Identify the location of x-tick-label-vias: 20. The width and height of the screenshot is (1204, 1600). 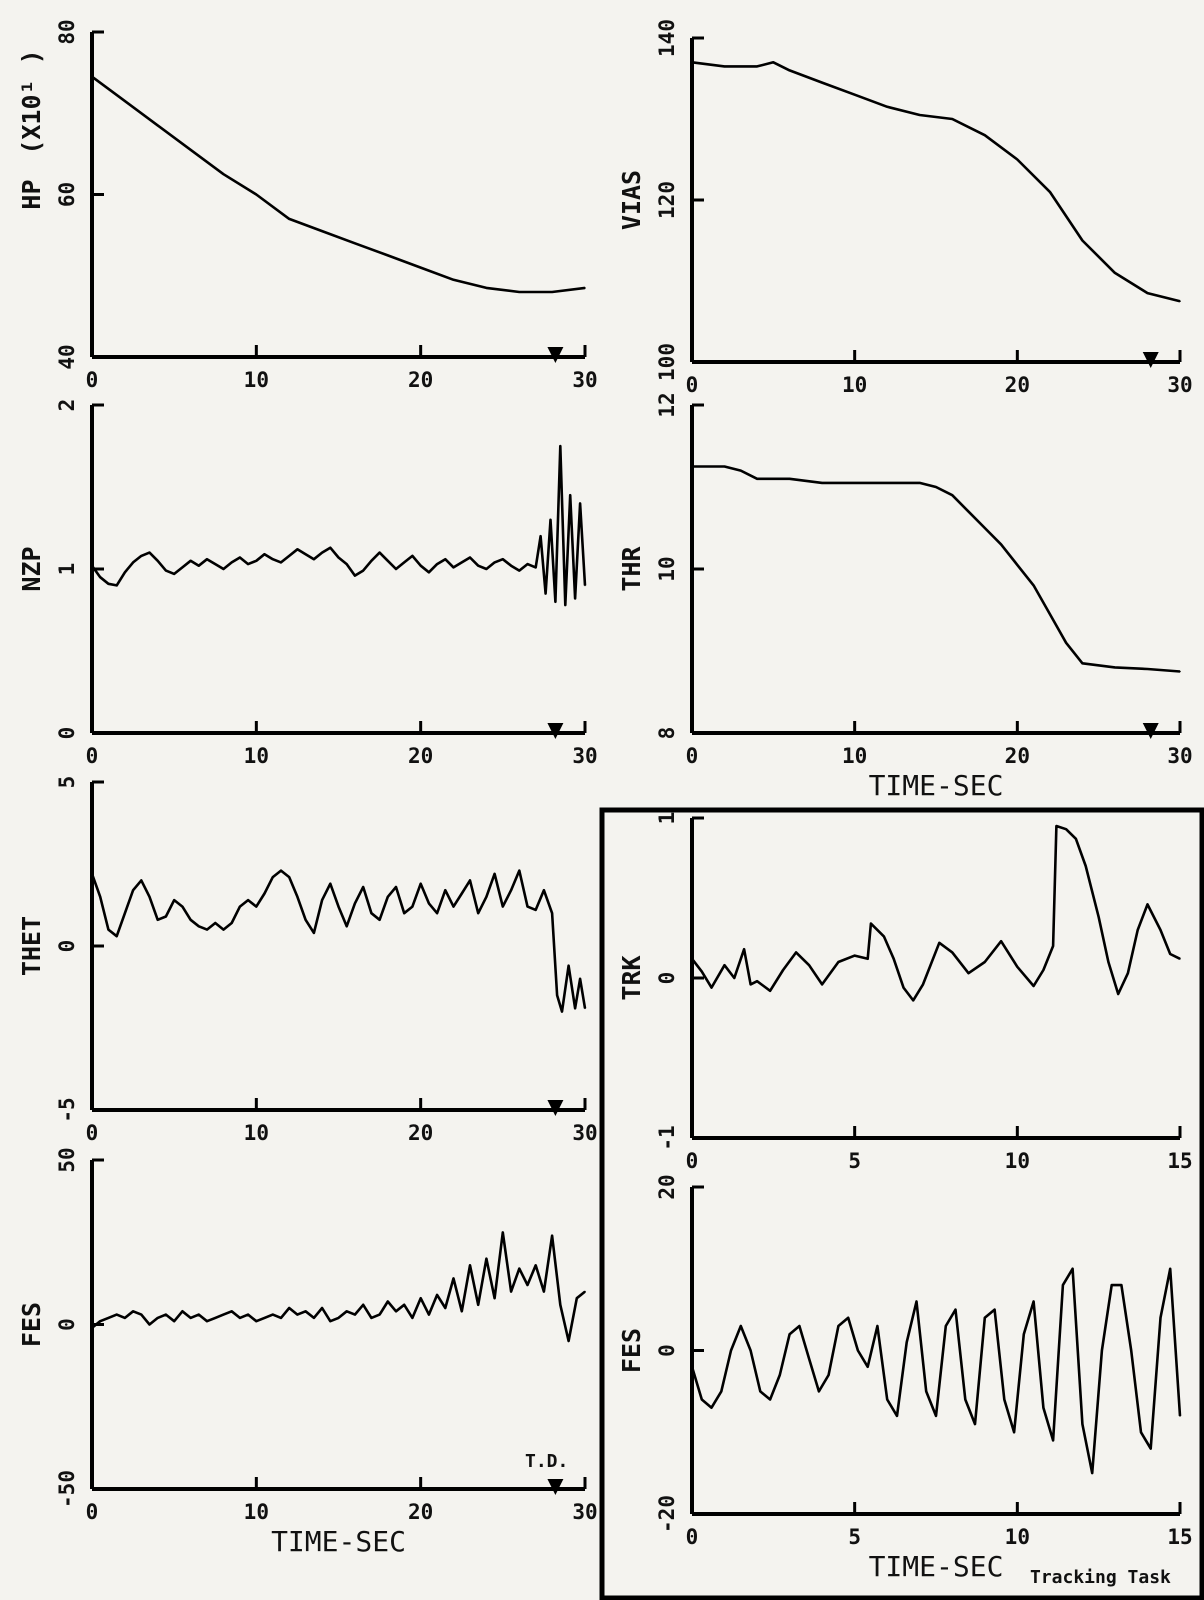
(1017, 385).